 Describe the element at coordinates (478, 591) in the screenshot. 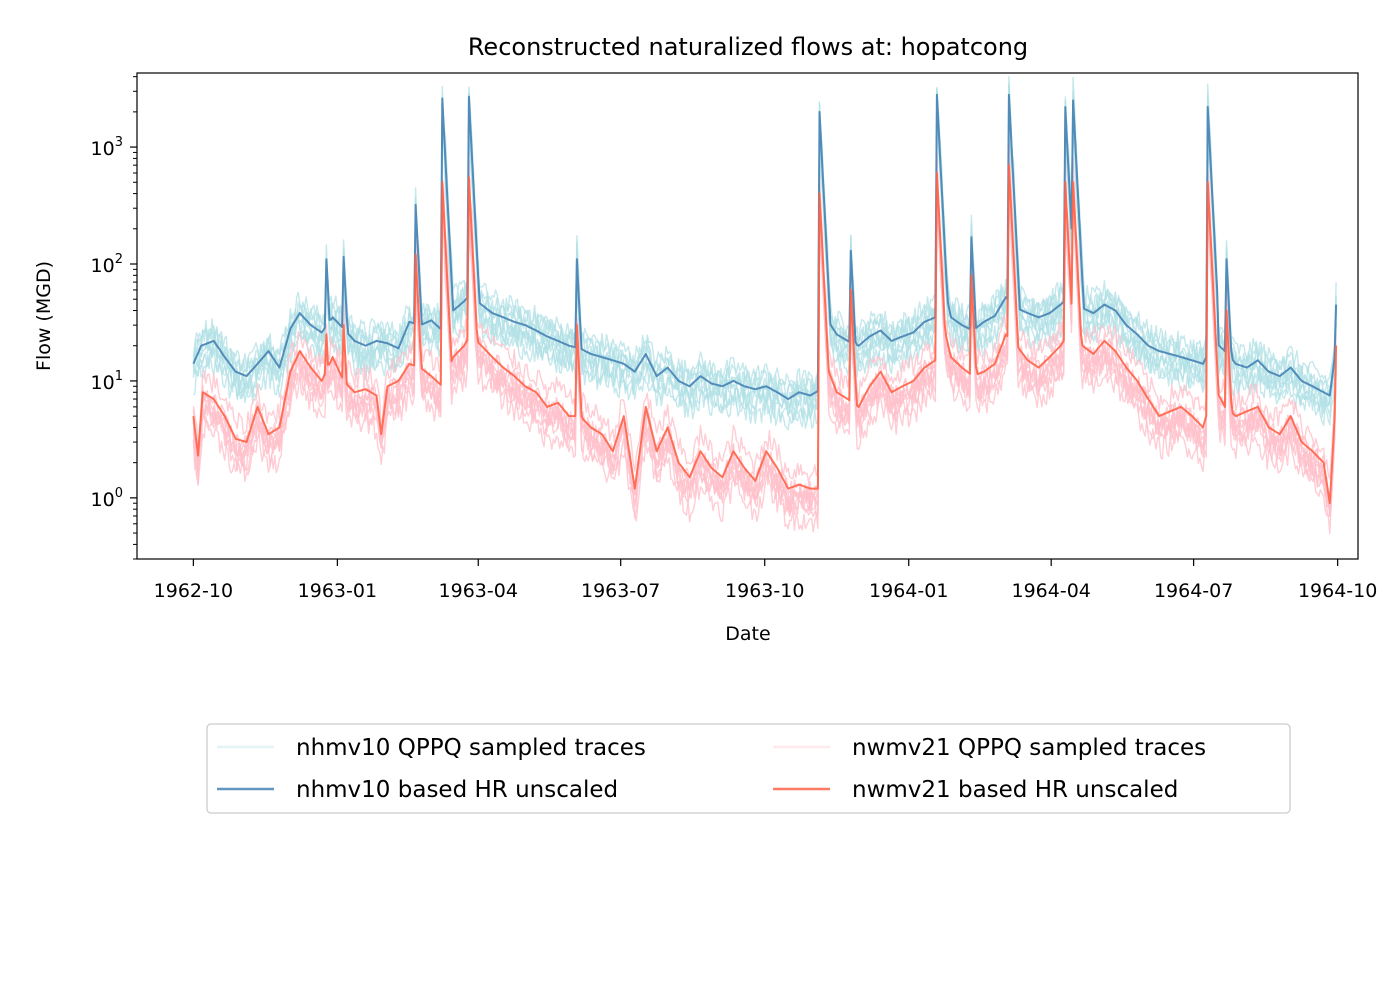

I see `x-tick-label: 1963-04` at that location.